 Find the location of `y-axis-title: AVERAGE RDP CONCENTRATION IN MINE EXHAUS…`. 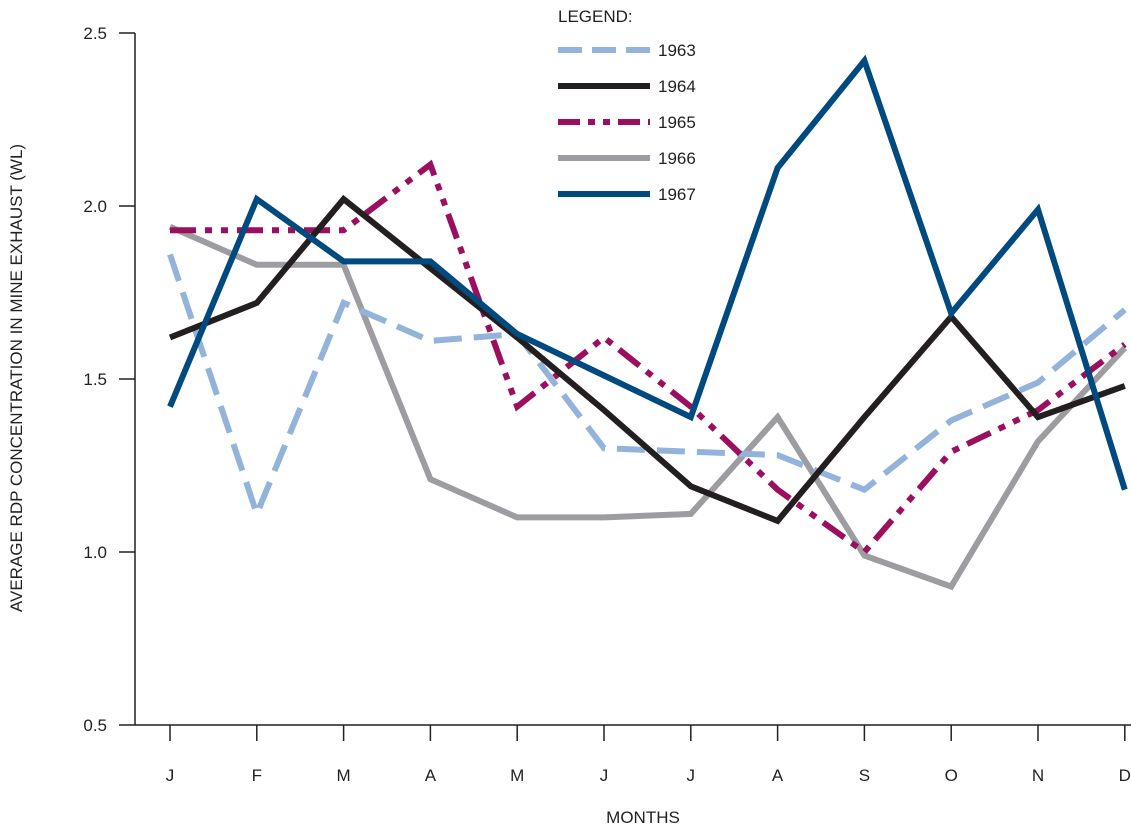

y-axis-title: AVERAGE RDP CONCENTRATION IN MINE EXHAUS… is located at coordinates (16, 378).